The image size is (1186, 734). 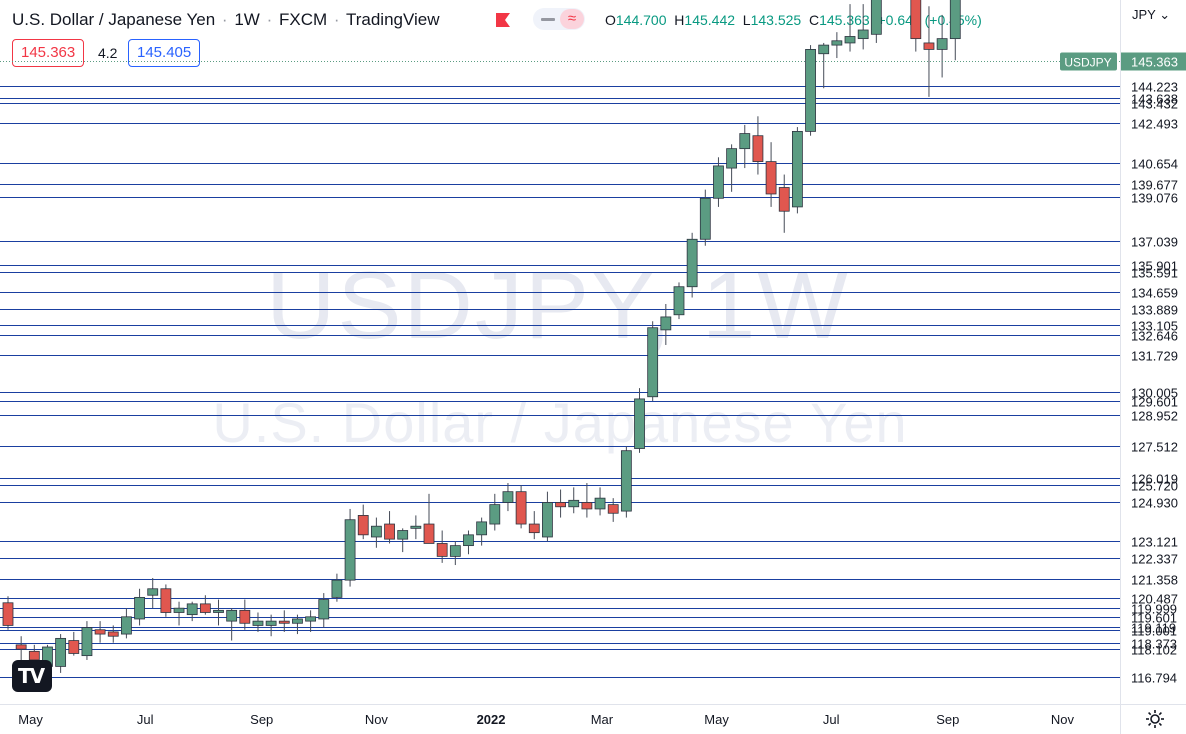 I want to click on last-price-value: 145.363, so click(x=1154, y=62).